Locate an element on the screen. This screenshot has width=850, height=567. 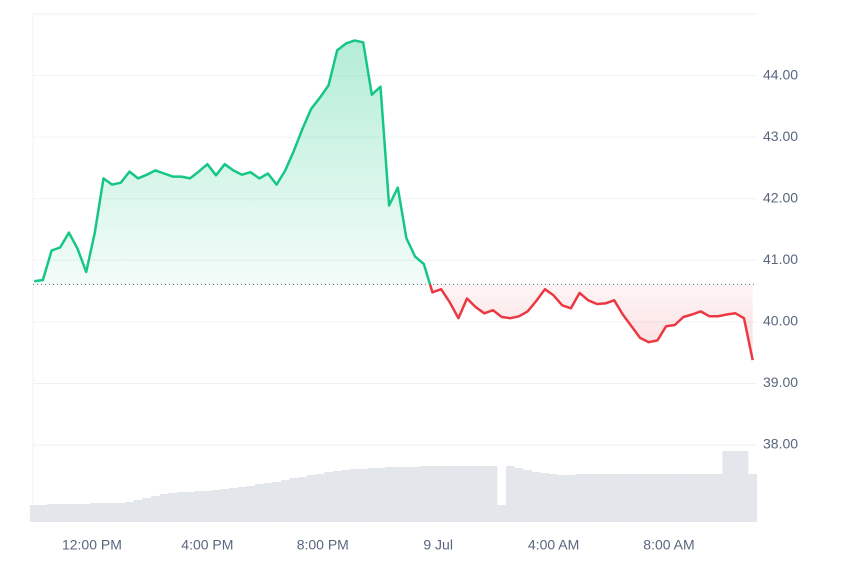
volume-bars is located at coordinates (393, 486).